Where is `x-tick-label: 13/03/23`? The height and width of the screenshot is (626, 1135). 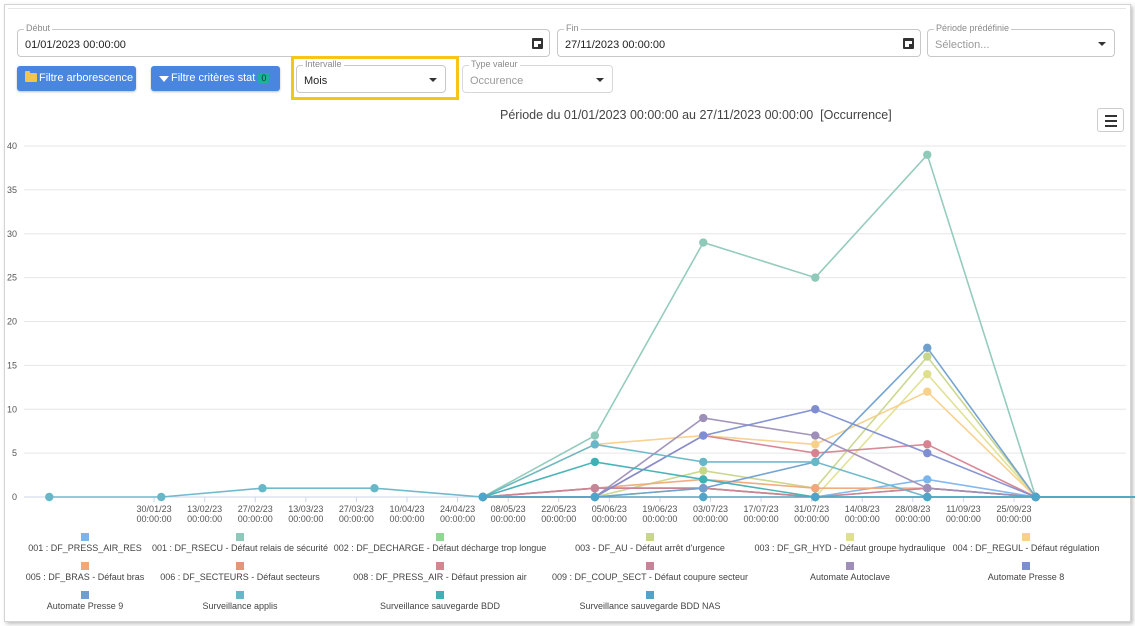
x-tick-label: 13/03/23 is located at coordinates (305, 509).